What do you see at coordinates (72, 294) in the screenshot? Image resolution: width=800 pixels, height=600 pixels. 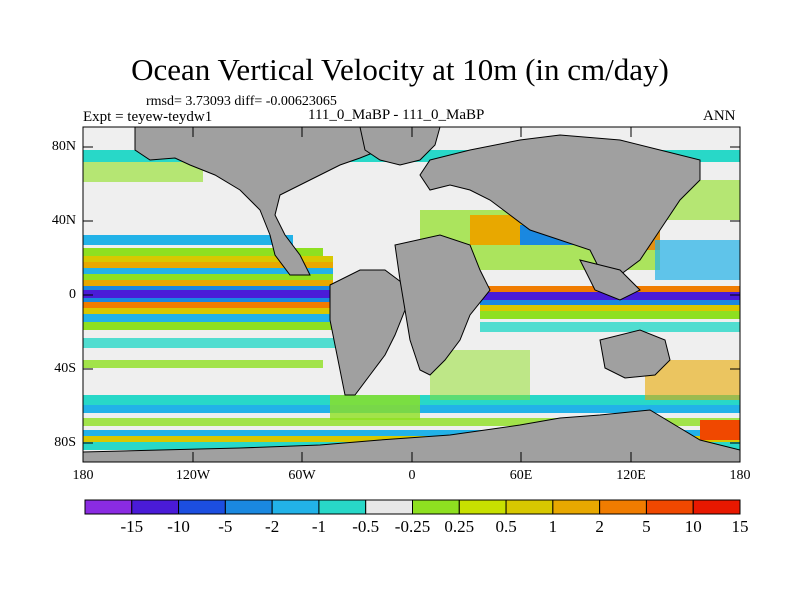 I see `lat-label: 0` at bounding box center [72, 294].